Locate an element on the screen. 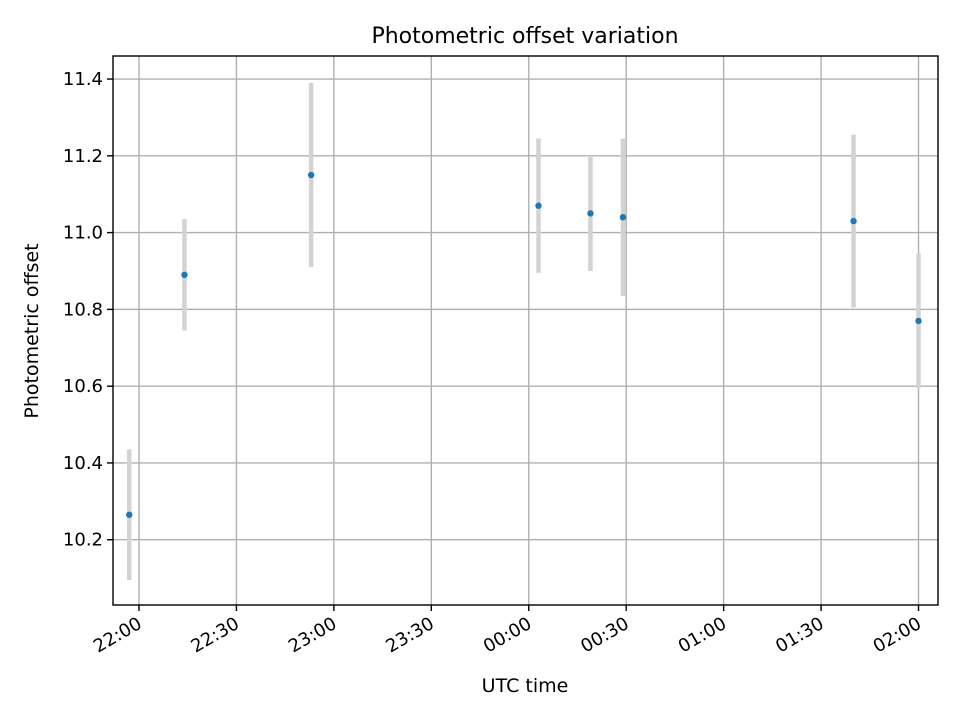 This screenshot has height=720, width=960. x-tick-label: 00:00 is located at coordinates (507, 635).